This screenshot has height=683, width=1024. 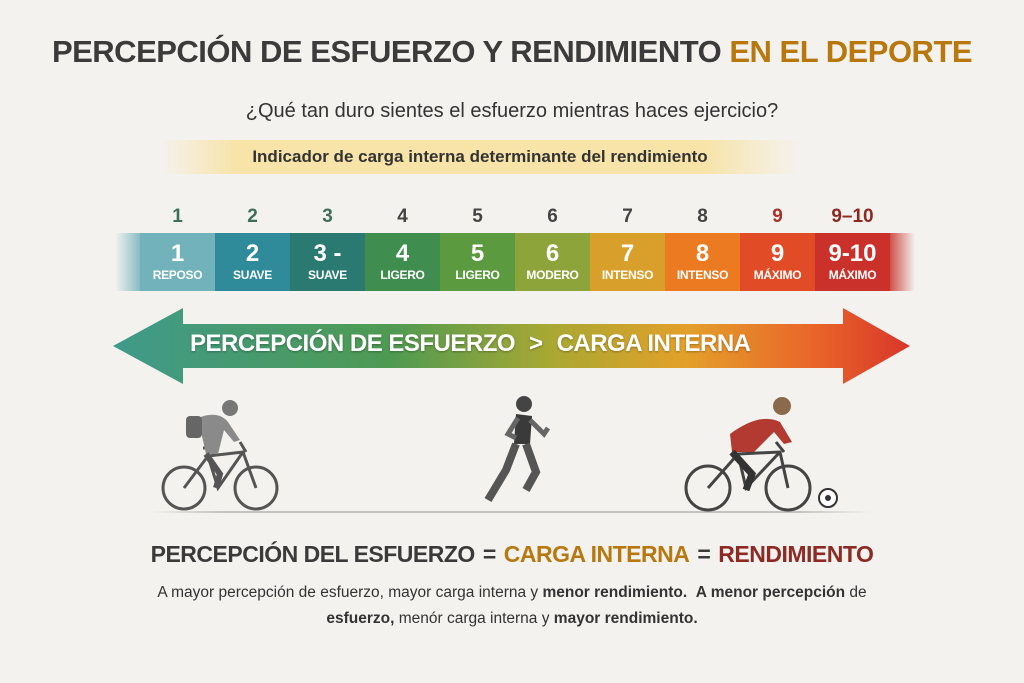 What do you see at coordinates (625, 618) in the screenshot?
I see `text-bold: mayor rendimiento.` at bounding box center [625, 618].